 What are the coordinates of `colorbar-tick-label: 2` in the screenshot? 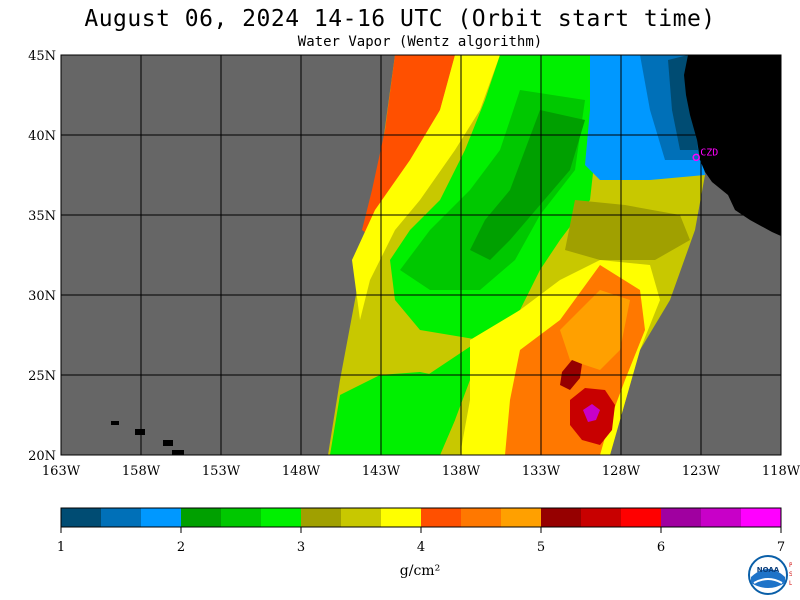 It's located at (181, 547).